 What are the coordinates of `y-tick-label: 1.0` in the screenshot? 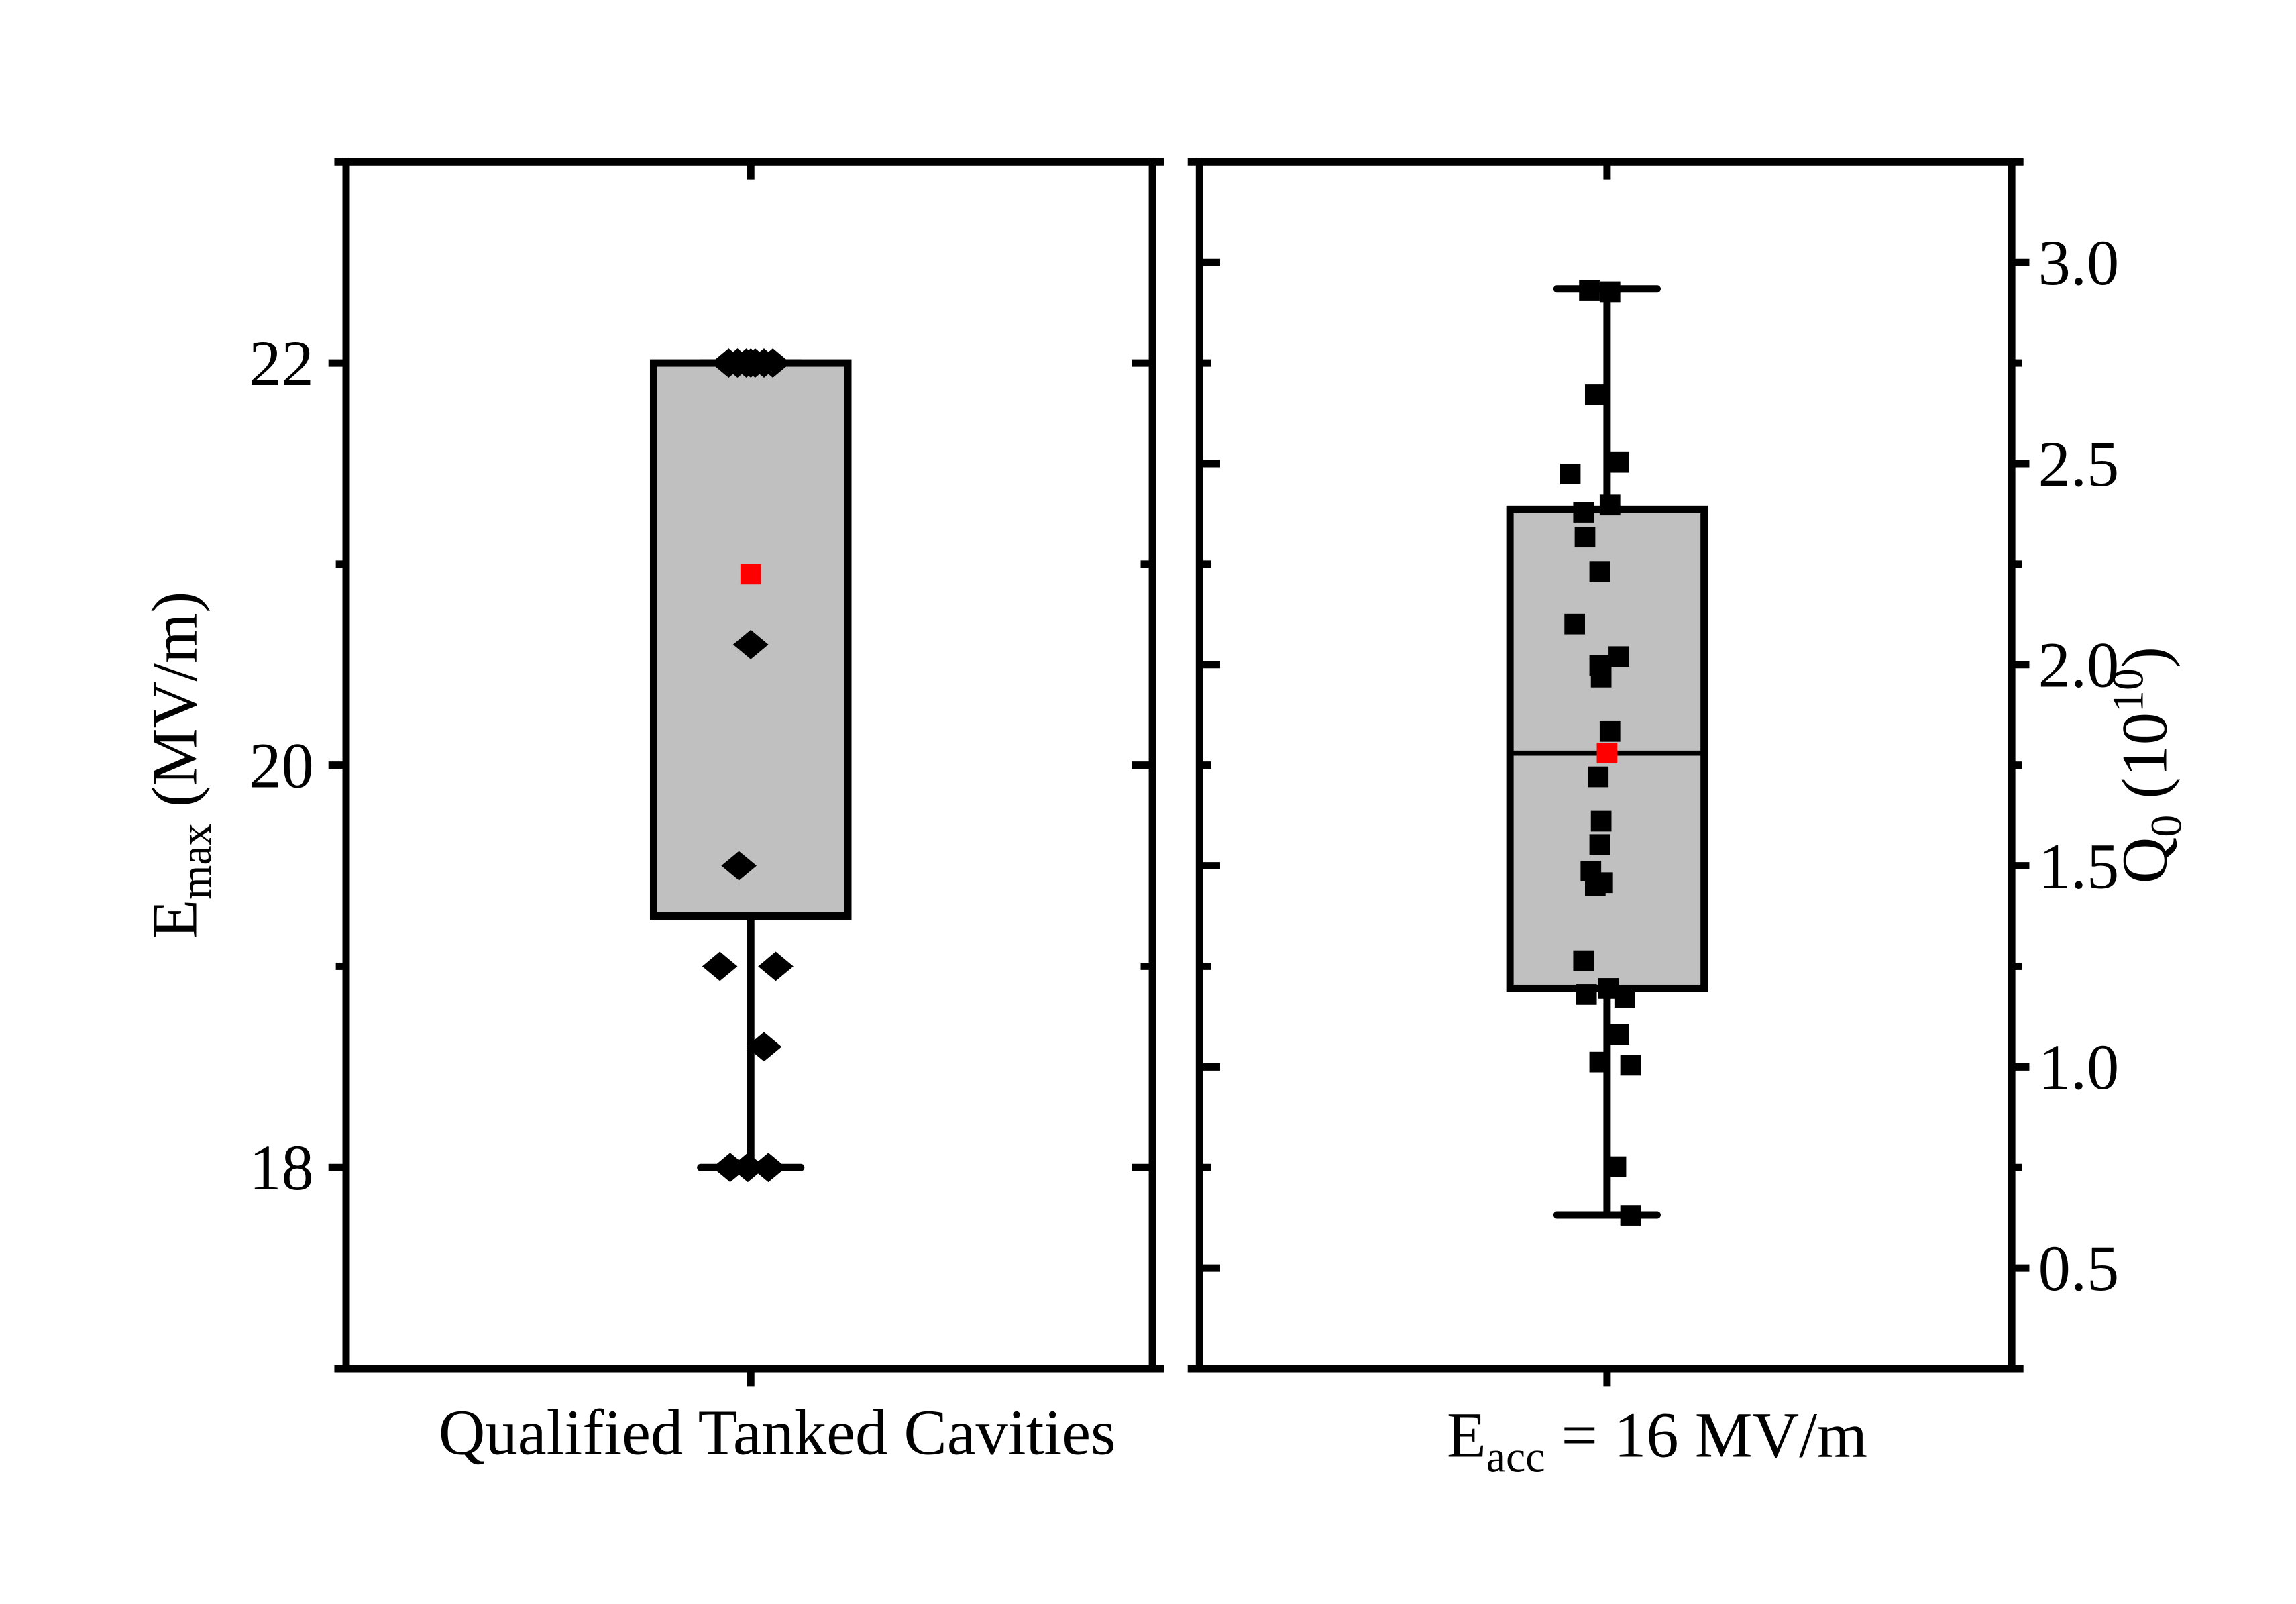 It's located at (2079, 1067).